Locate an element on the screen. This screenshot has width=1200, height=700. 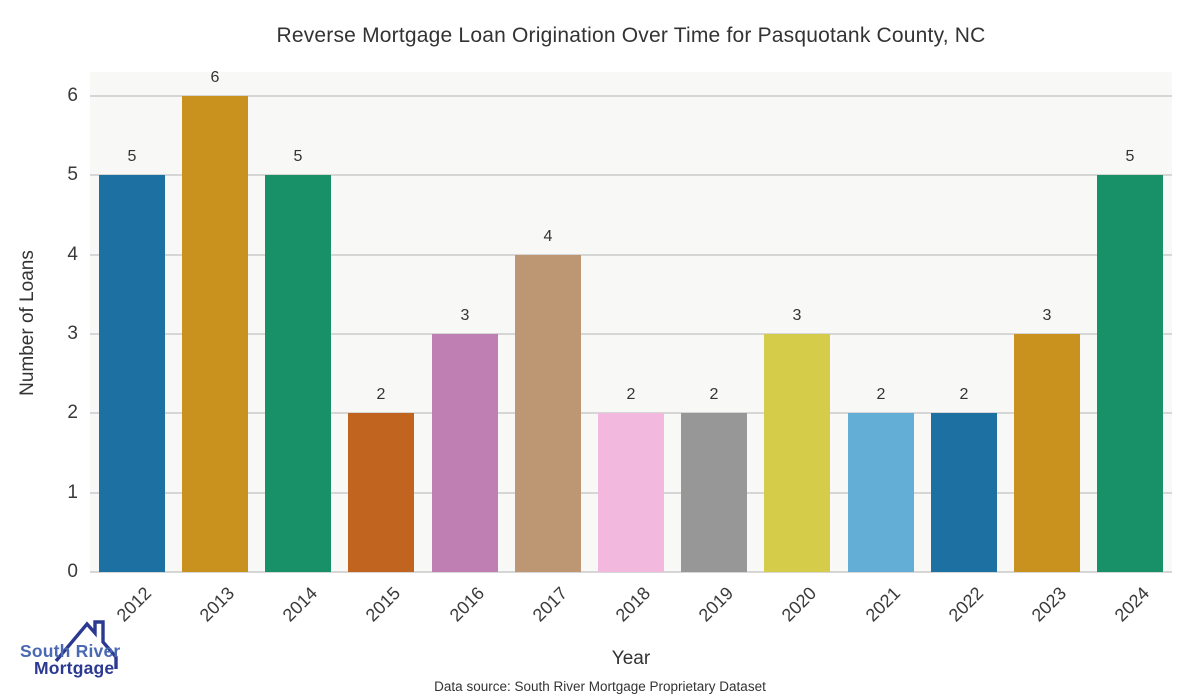
y-tick-label: 0 is located at coordinates (72, 571).